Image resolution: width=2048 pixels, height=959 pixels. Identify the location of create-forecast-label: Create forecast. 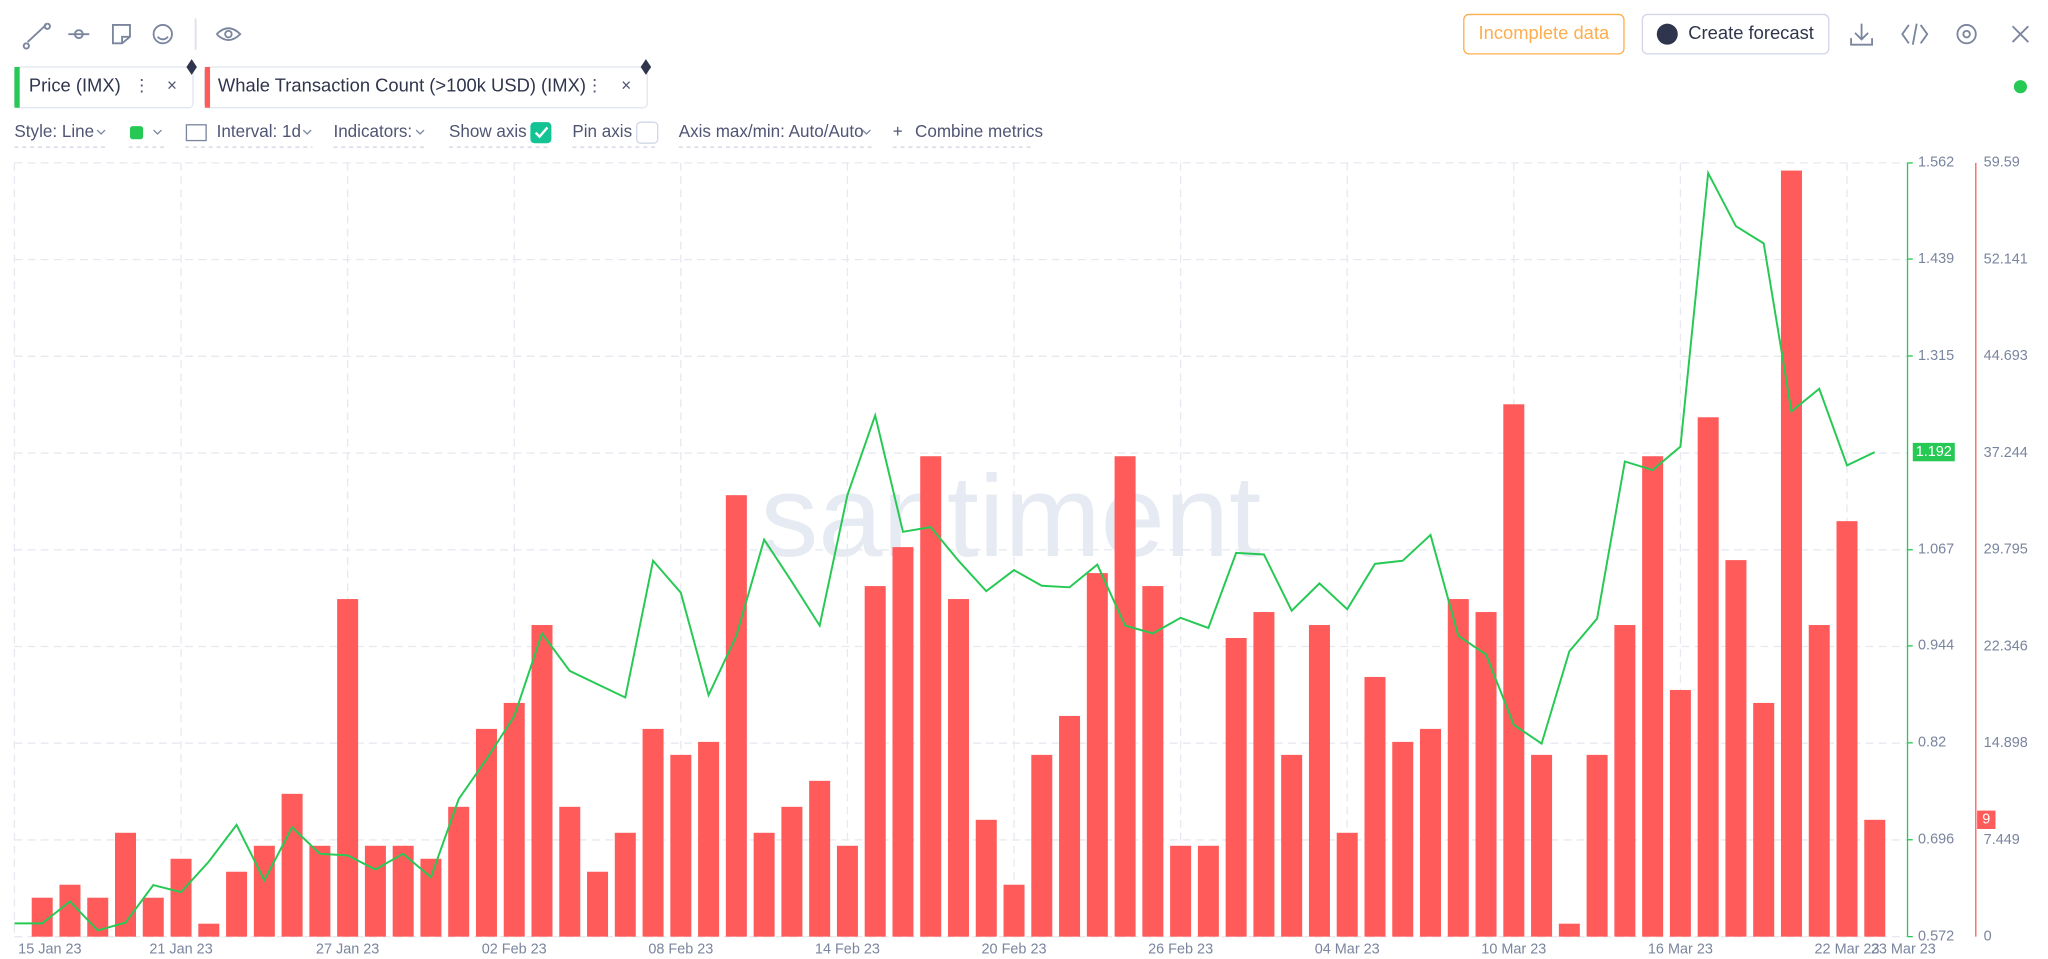
(1751, 32).